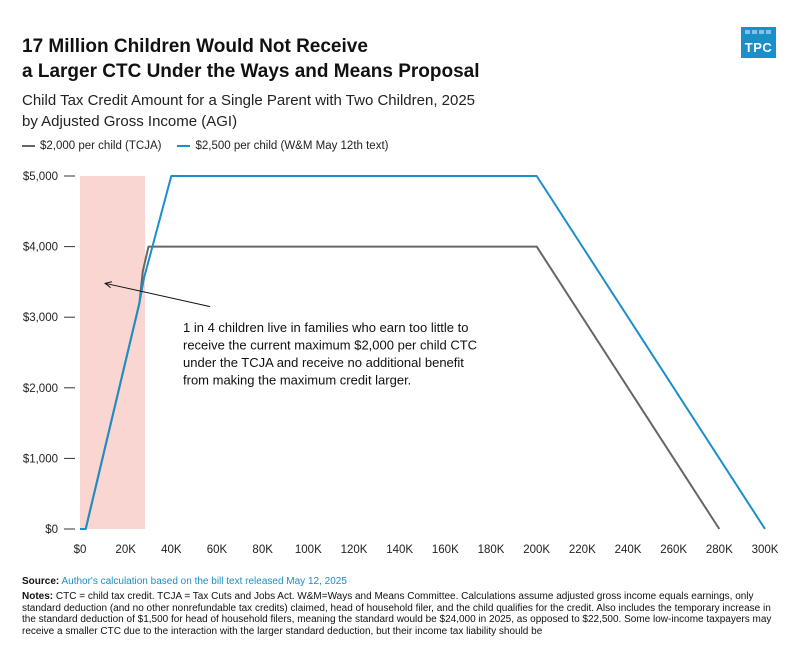 The height and width of the screenshot is (664, 803). What do you see at coordinates (399, 550) in the screenshot?
I see `x-tick-label: 140K` at bounding box center [399, 550].